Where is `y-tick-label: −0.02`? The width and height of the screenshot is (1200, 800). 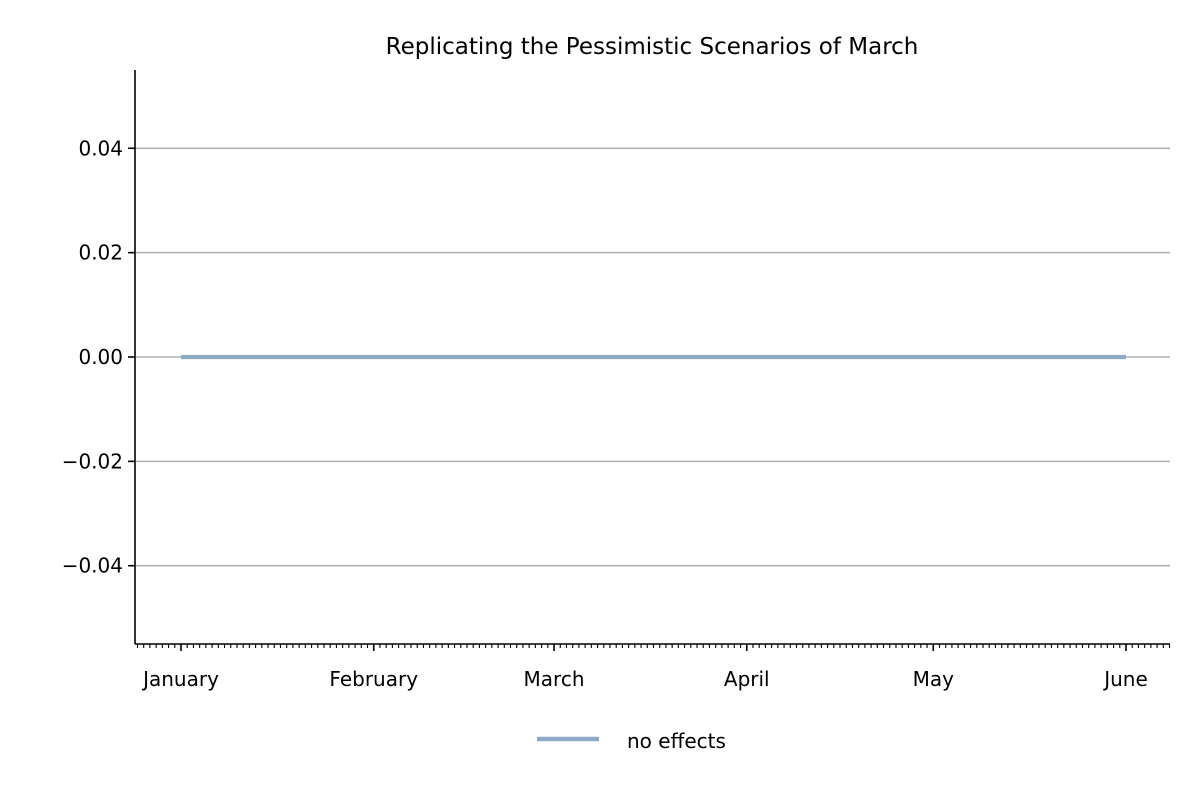
y-tick-label: −0.02 is located at coordinates (92, 461).